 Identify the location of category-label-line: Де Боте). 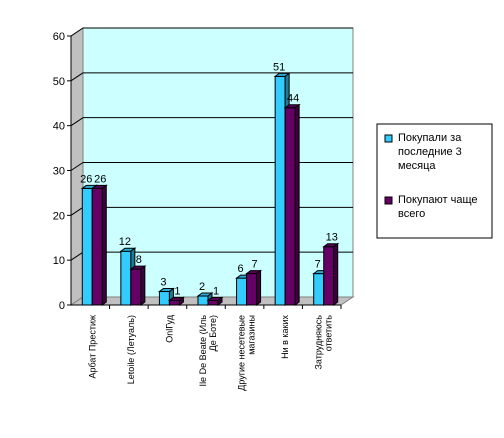
(213, 333).